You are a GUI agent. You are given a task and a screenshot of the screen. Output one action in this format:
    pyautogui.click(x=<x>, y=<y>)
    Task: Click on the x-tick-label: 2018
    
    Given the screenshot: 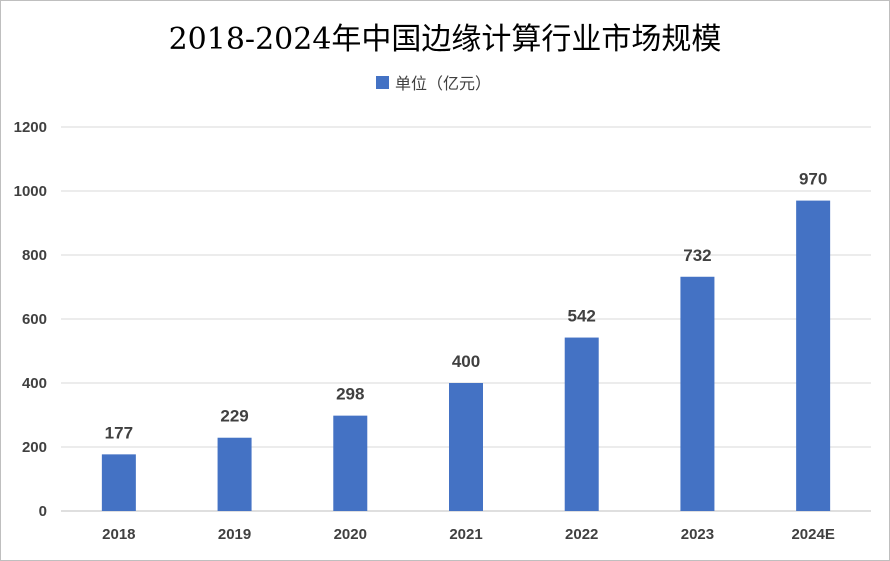 What is the action you would take?
    pyautogui.click(x=118, y=534)
    